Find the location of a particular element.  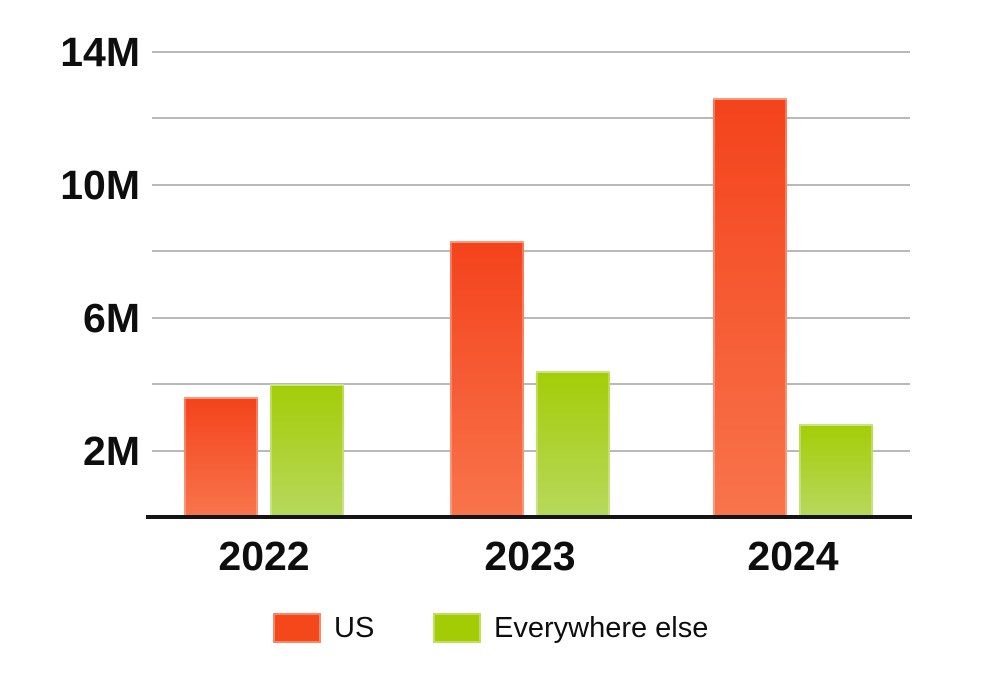

legend-item-us: US is located at coordinates (323, 628).